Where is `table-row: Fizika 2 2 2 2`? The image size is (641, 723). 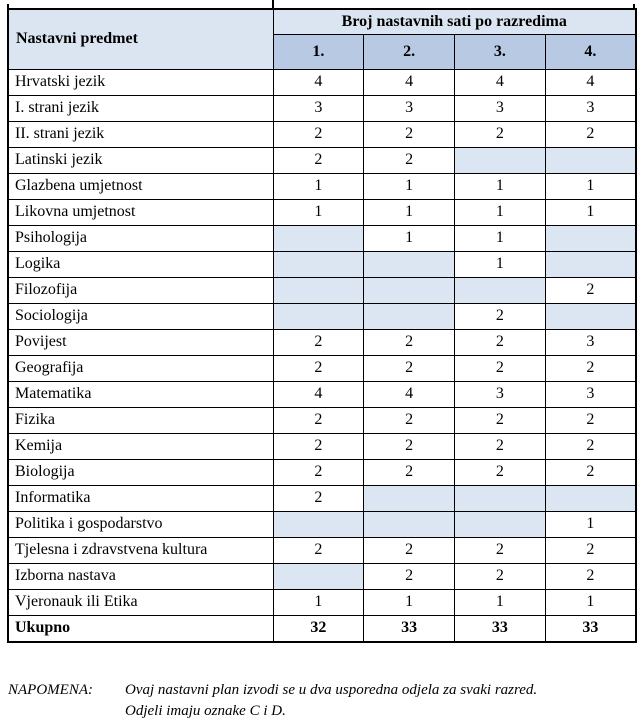
table-row: Fizika 2 2 2 2 is located at coordinates (322, 420).